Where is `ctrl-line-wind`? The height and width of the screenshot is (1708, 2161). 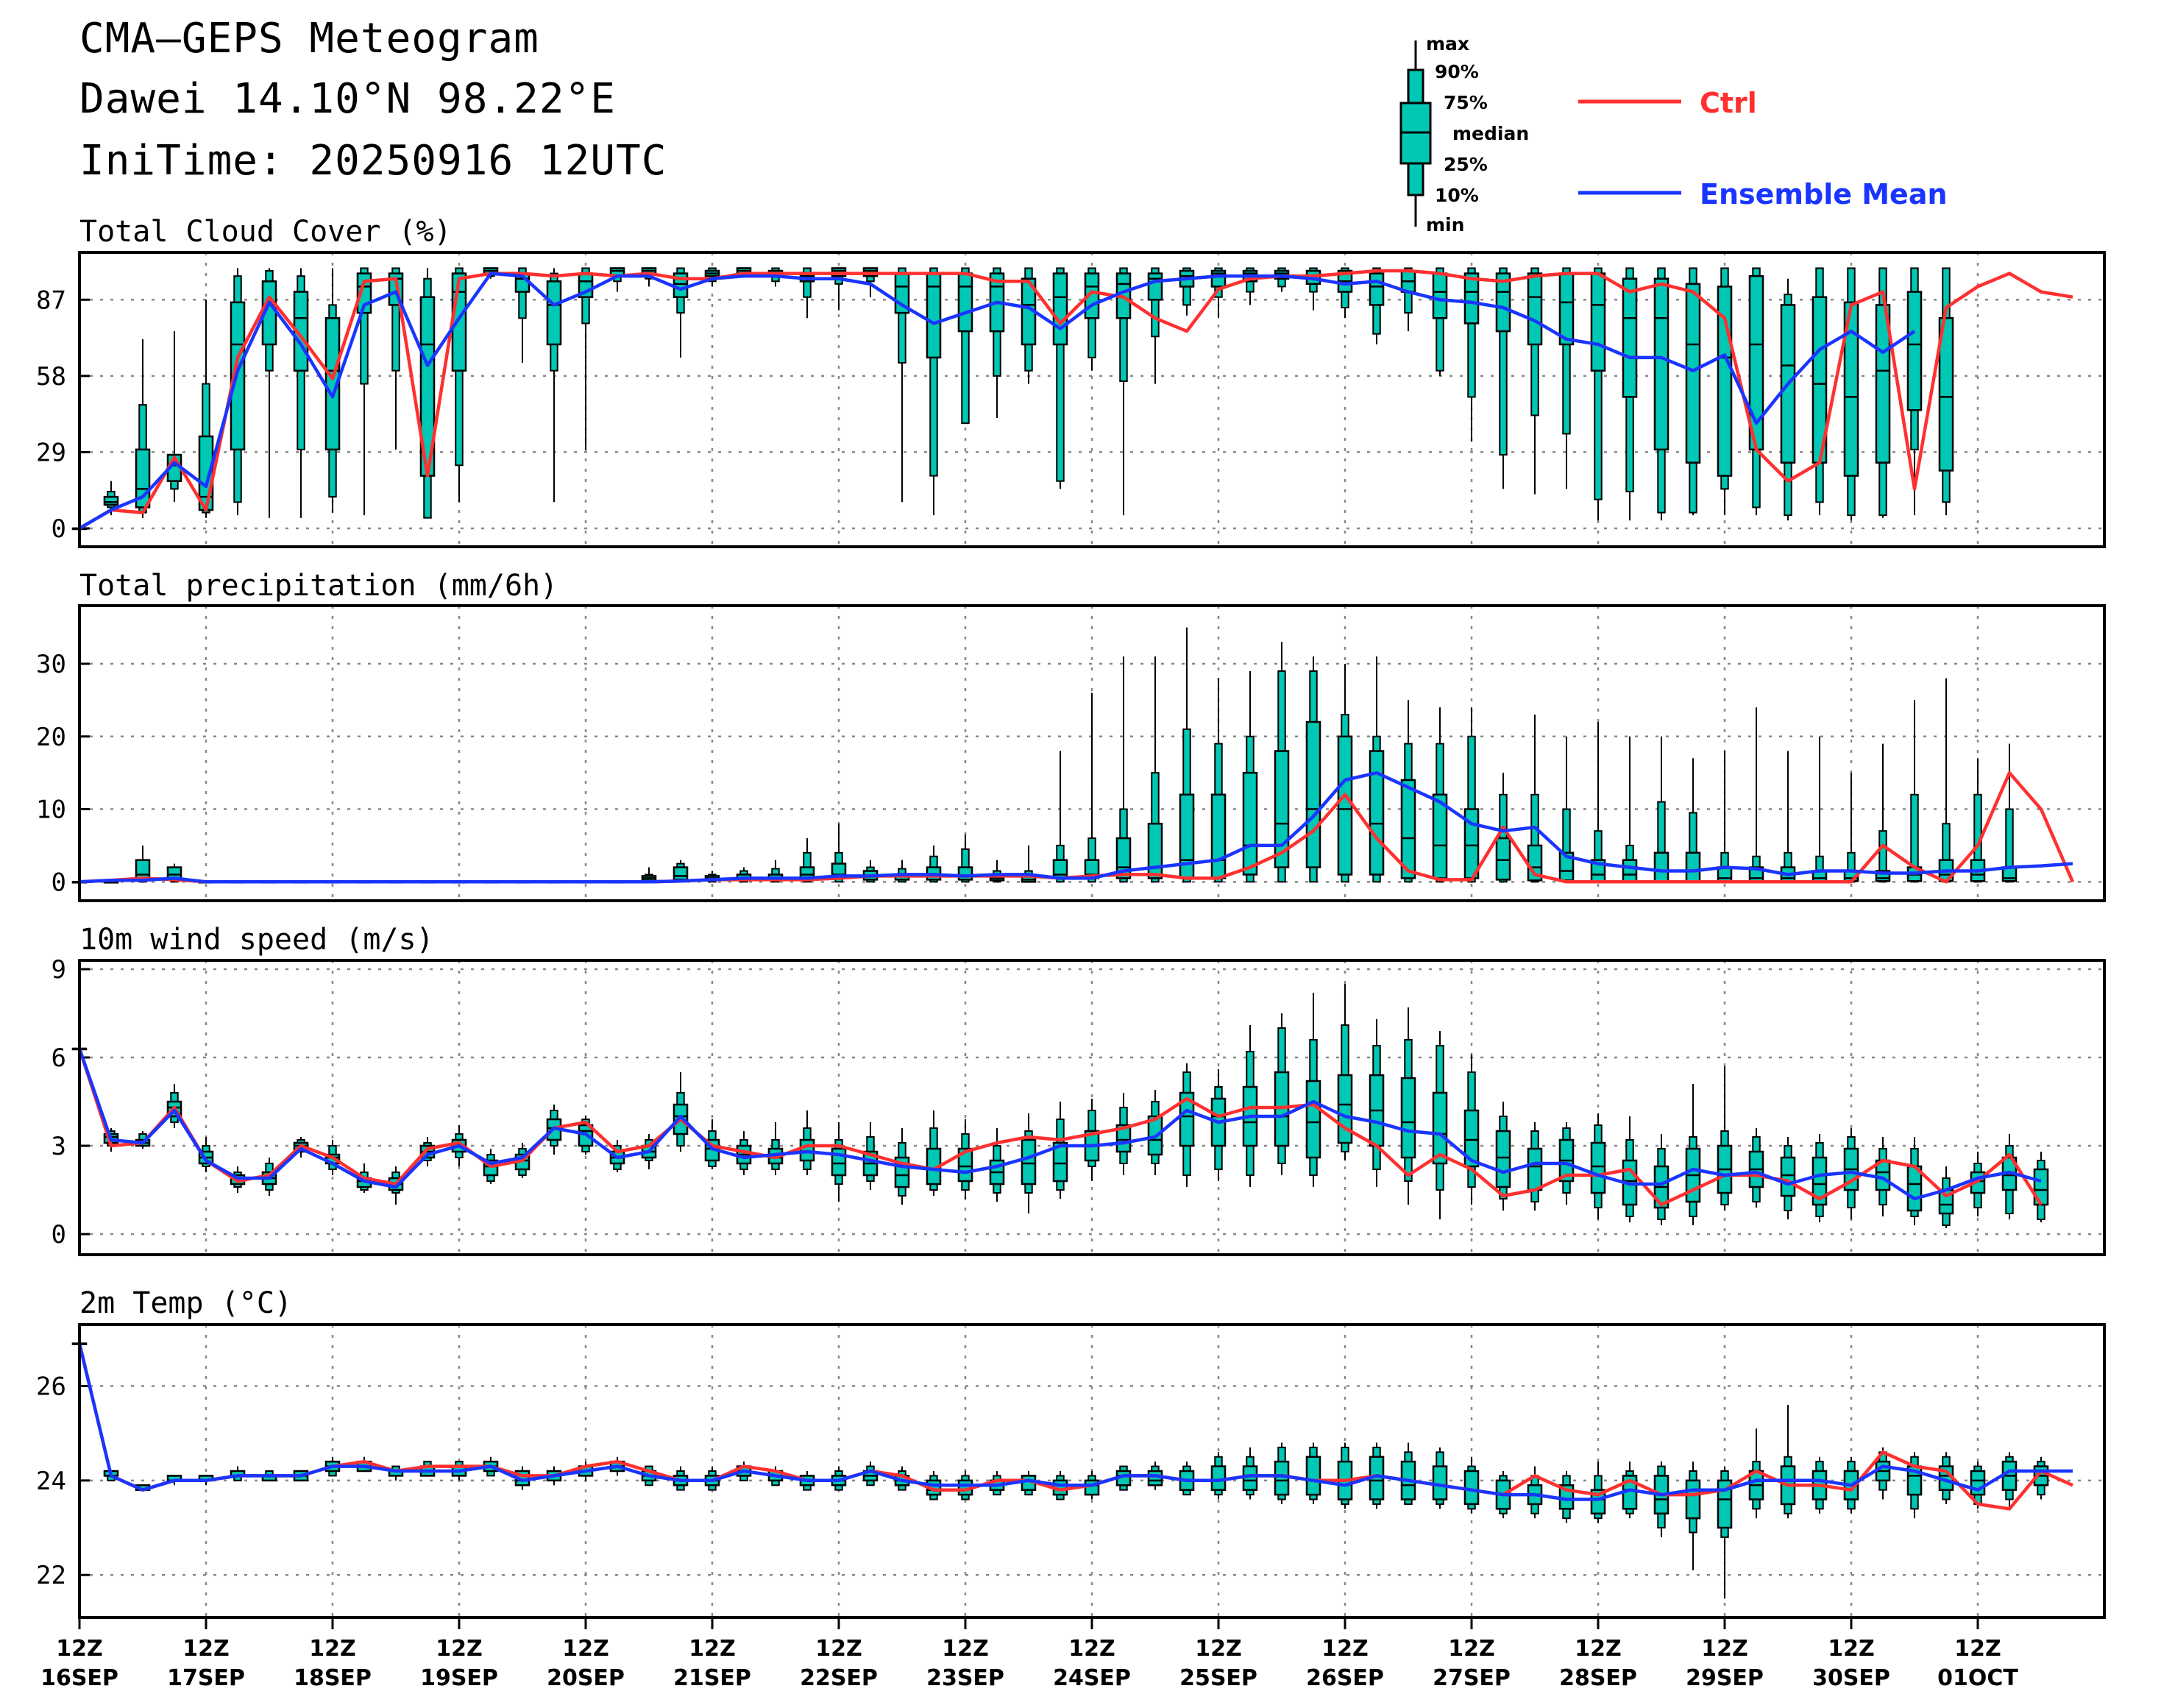 ctrl-line-wind is located at coordinates (1060, 1127).